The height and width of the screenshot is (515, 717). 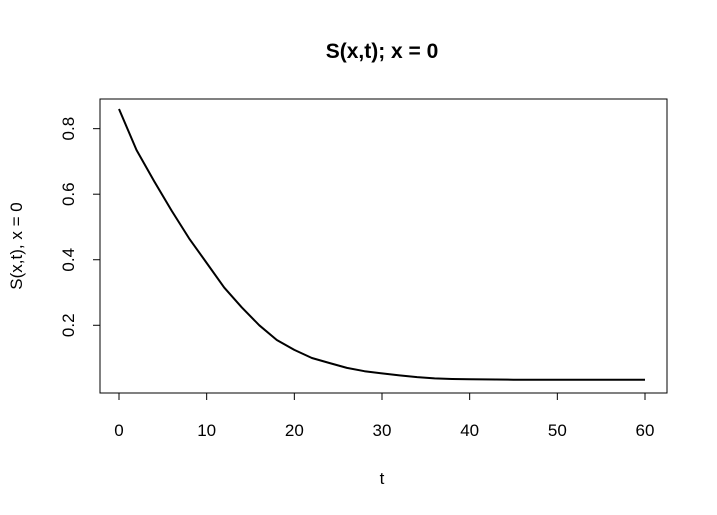 What do you see at coordinates (68, 260) in the screenshot?
I see `y-tick-label: 0.4` at bounding box center [68, 260].